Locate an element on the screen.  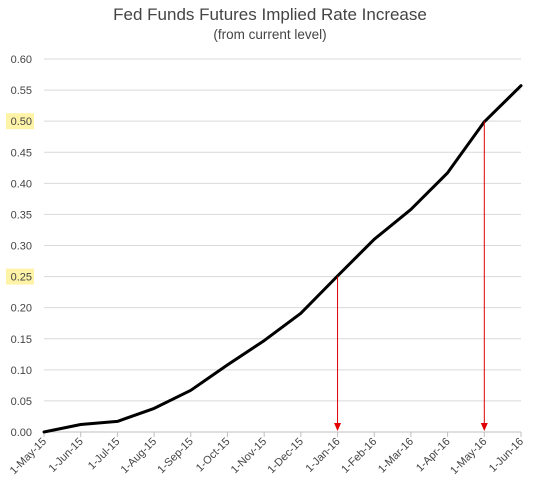
y-tick-label: 0.25 is located at coordinates (21, 278).